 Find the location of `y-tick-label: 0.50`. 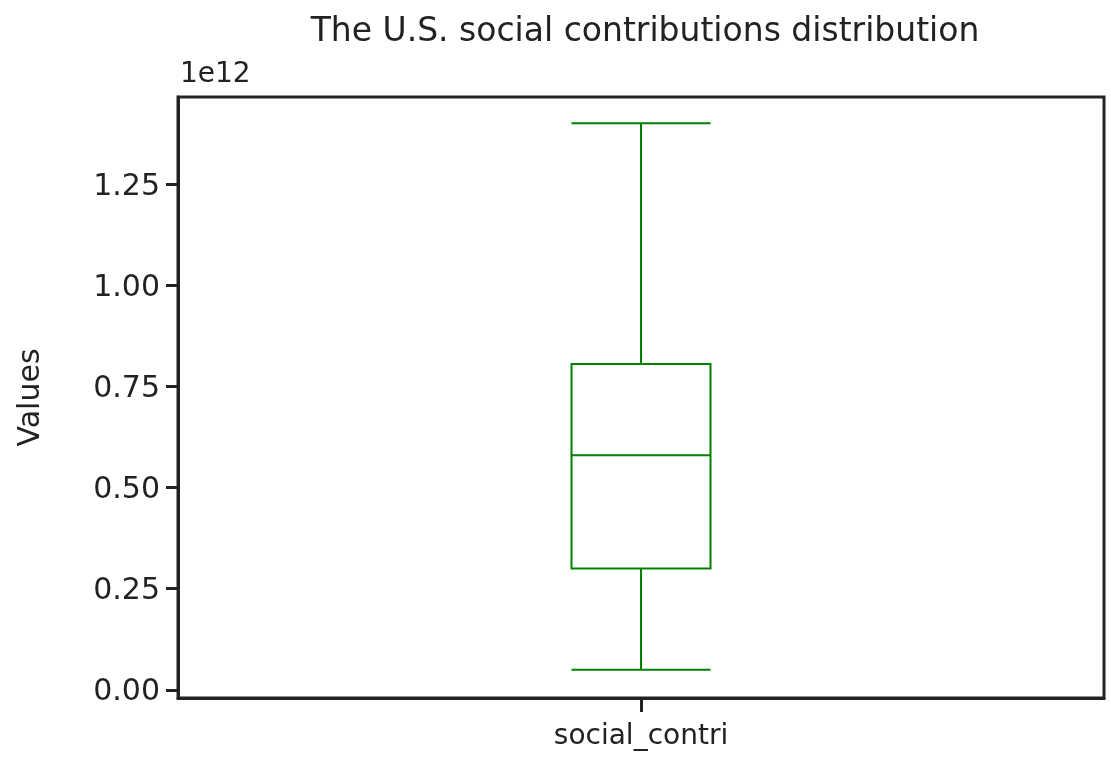

y-tick-label: 0.50 is located at coordinates (126, 488).